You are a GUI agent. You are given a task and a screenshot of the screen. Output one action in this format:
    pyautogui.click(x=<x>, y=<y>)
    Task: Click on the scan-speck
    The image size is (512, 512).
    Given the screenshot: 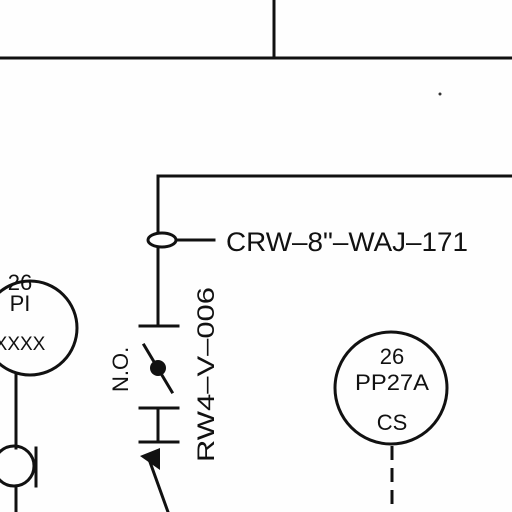 What is the action you would take?
    pyautogui.click(x=440, y=94)
    